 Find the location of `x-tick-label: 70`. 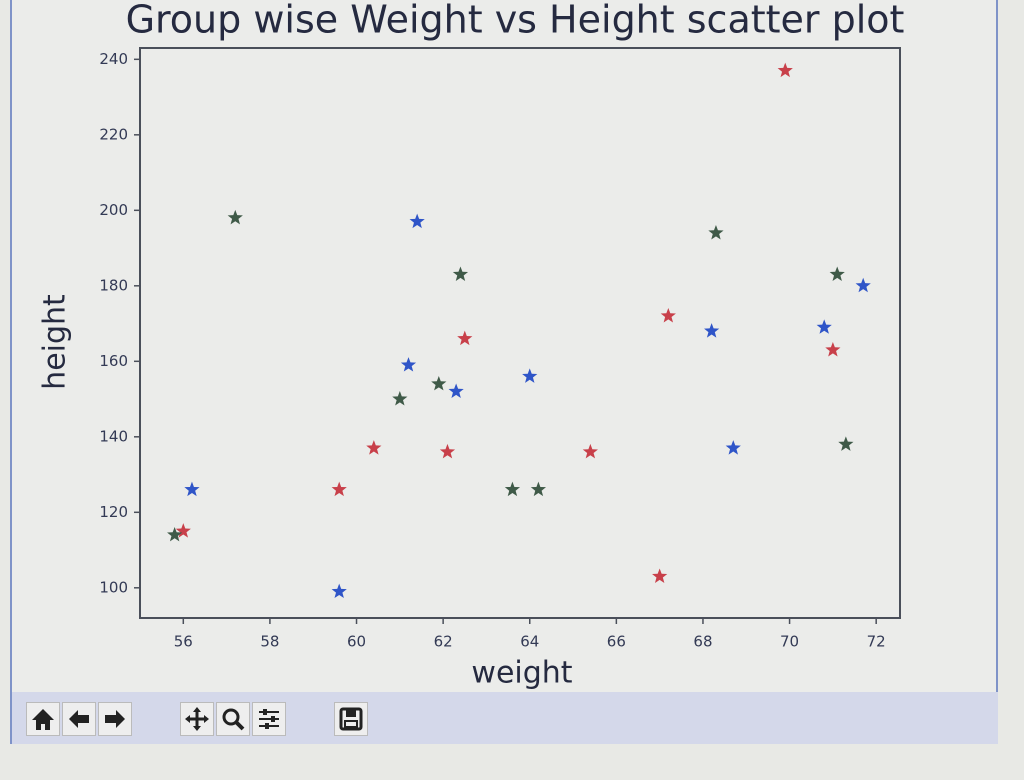

x-tick-label: 70 is located at coordinates (789, 642).